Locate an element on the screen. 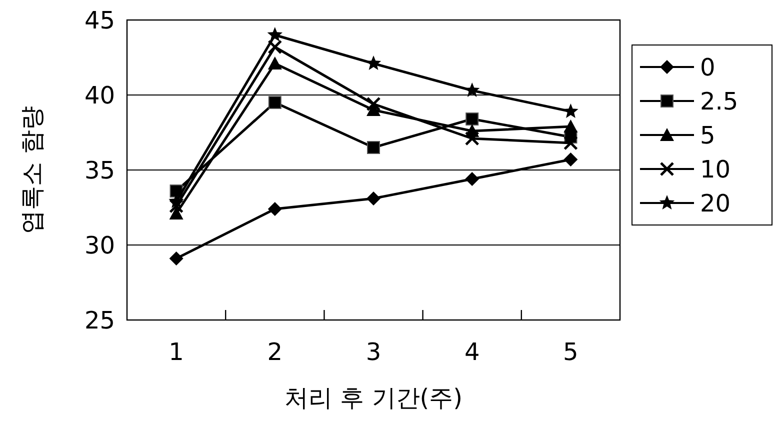  legend-label: 0 is located at coordinates (708, 67).